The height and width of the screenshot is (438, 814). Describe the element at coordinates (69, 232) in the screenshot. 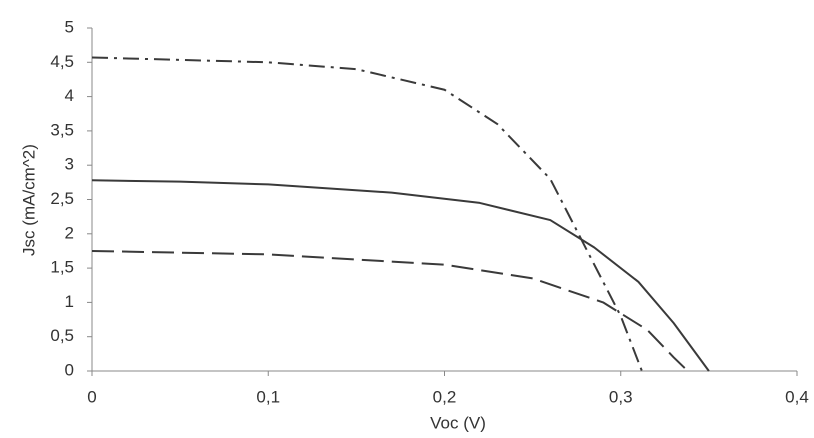

I see `y-tick-label: 2` at that location.